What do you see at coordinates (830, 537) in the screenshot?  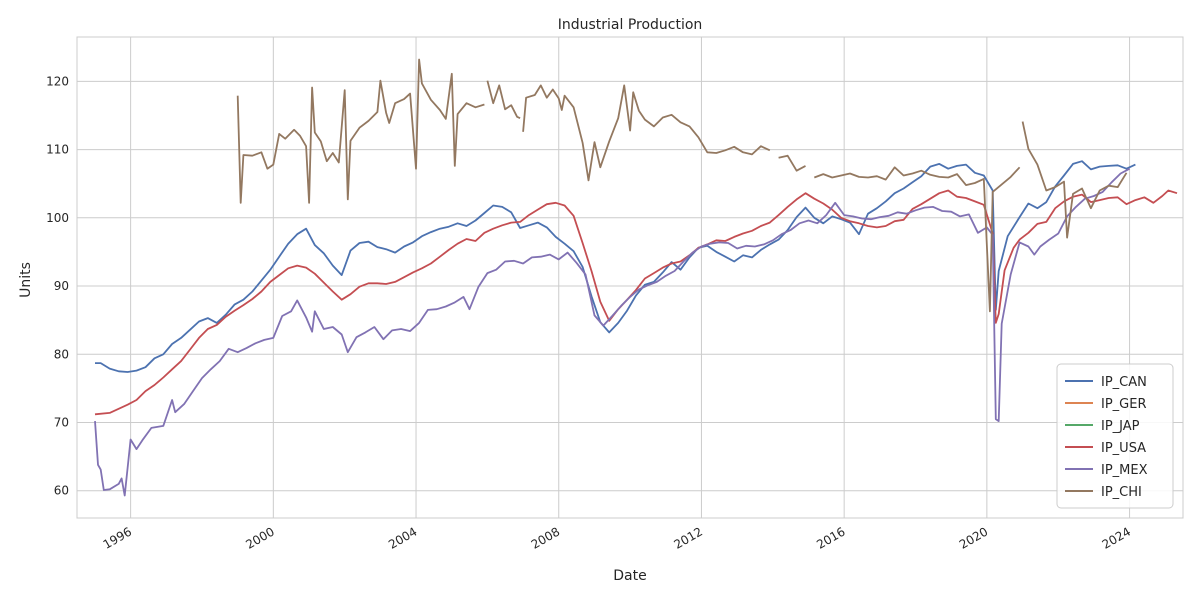 I see `x-tick-label: 2016` at bounding box center [830, 537].